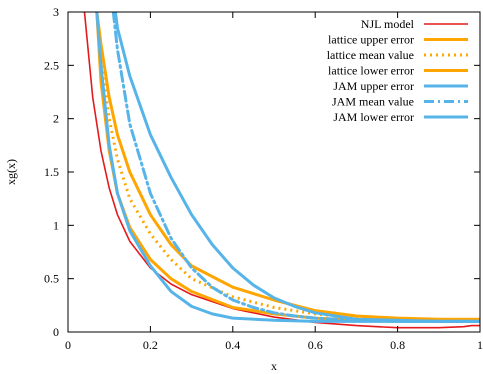  What do you see at coordinates (51, 279) in the screenshot?
I see `y-tick-label: 0.5` at bounding box center [51, 279].